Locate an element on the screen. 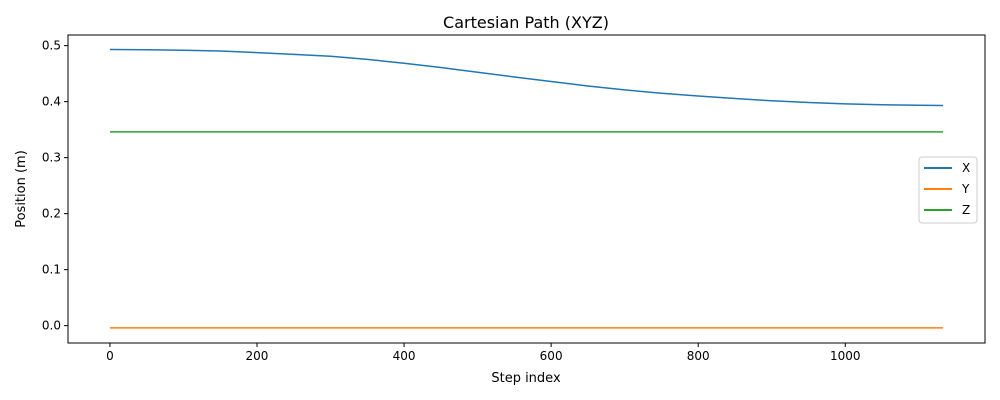 This screenshot has height=400, width=1000. y-tick-label: 0.2 is located at coordinates (51, 214).